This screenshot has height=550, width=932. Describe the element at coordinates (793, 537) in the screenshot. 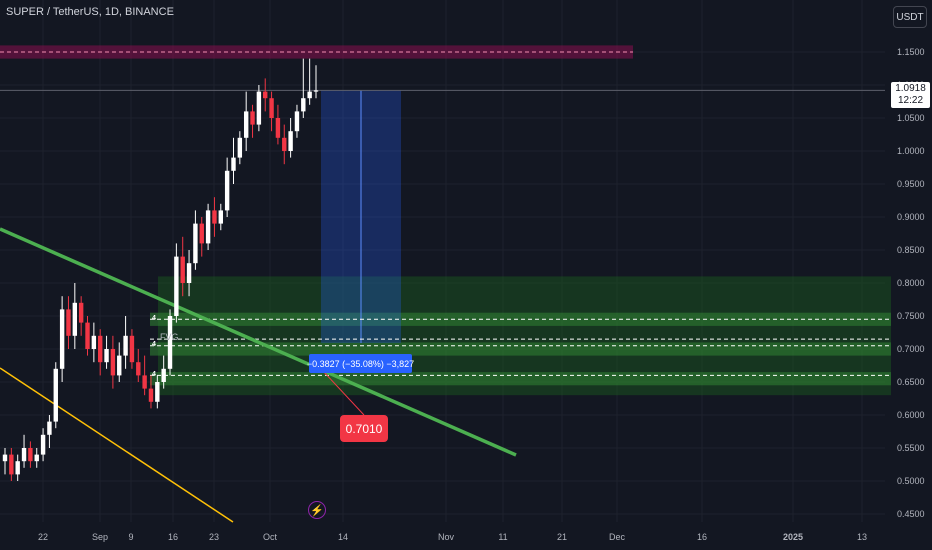

I see `time-tick-label: 2025` at that location.